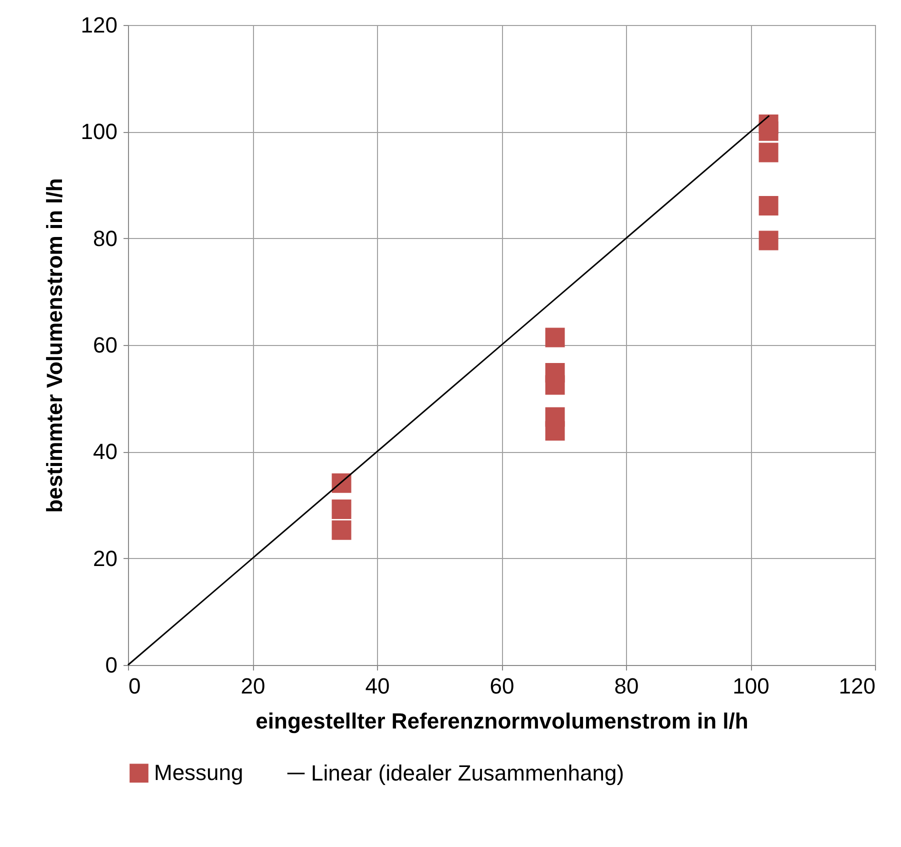 The height and width of the screenshot is (847, 901). What do you see at coordinates (105, 345) in the screenshot?
I see `y-tick-label: 60` at bounding box center [105, 345].